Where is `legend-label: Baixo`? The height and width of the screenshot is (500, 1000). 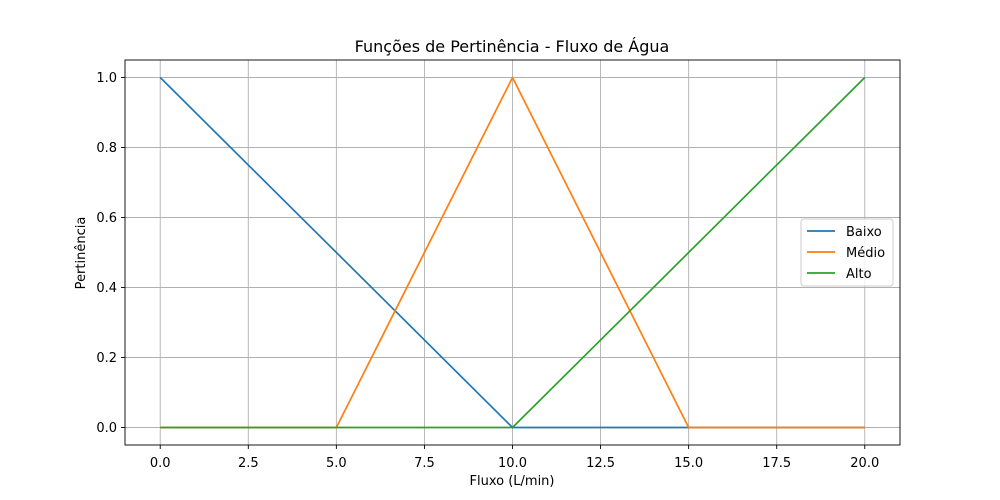
legend-label: Baixo is located at coordinates (864, 232).